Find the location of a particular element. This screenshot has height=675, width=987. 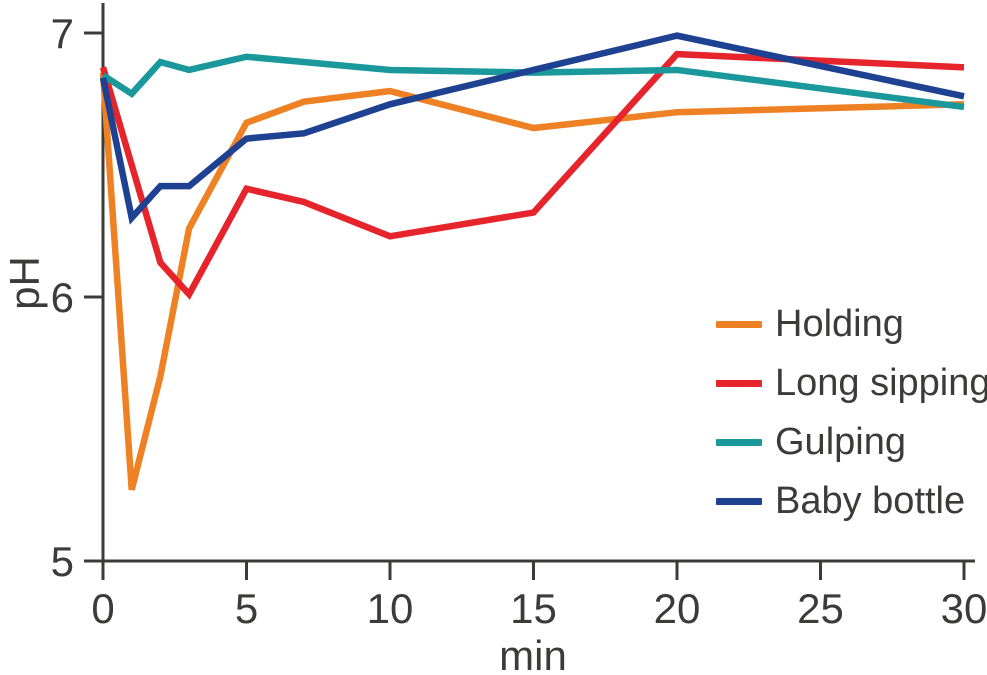

x-tick-label-10: 10 is located at coordinates (390, 608).